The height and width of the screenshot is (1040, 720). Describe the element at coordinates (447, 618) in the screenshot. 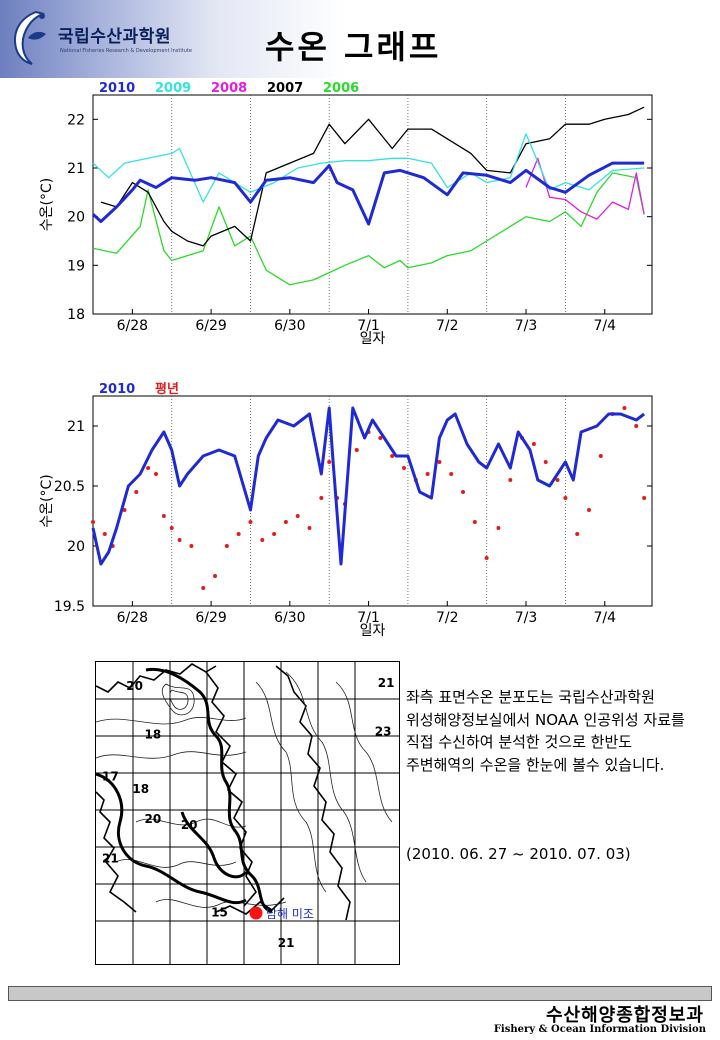

I see `x-tick-label: 7/2` at that location.